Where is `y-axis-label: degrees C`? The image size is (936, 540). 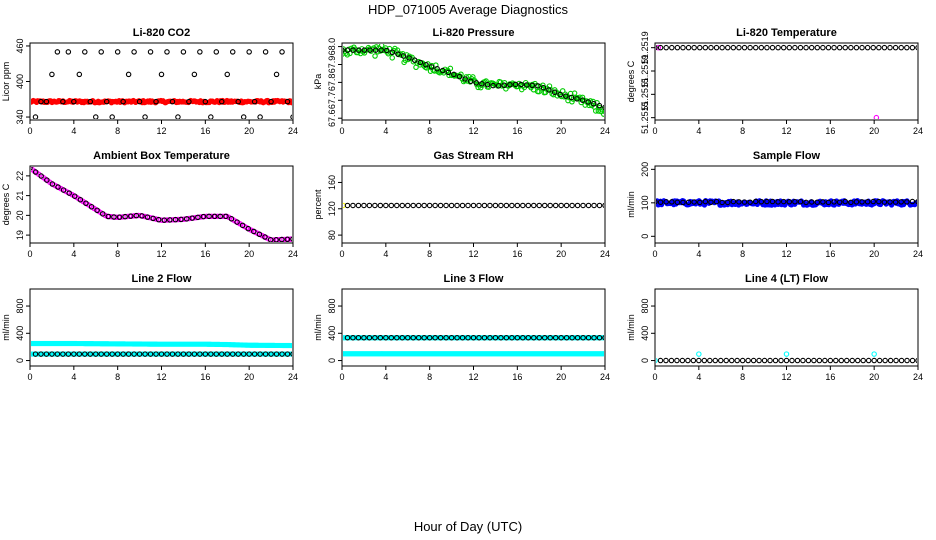 y-axis-label: degrees C is located at coordinates (631, 81).